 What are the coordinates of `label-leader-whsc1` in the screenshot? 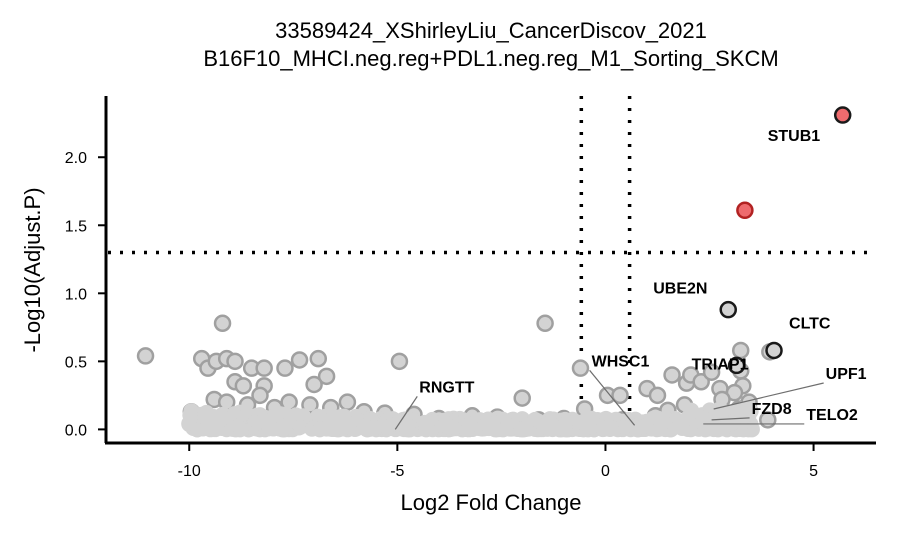 It's located at (612, 397).